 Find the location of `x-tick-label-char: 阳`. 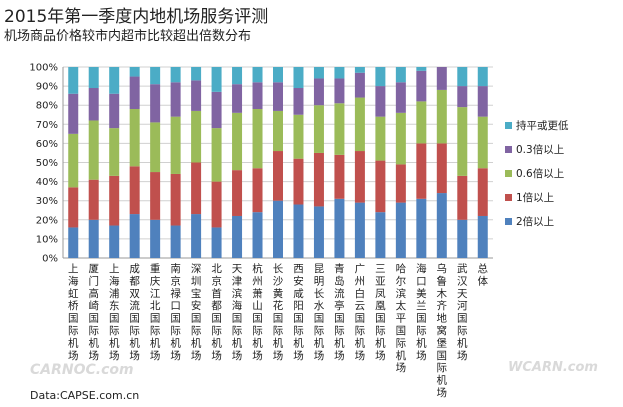

x-tick-label-char: 阳 is located at coordinates (298, 306).